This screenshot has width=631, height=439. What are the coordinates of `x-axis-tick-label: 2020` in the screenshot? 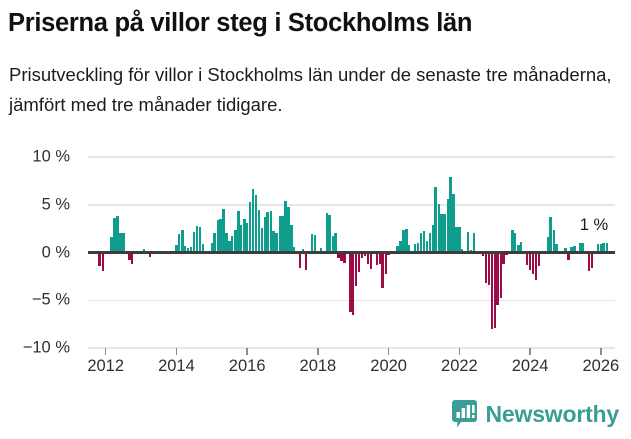 It's located at (388, 366).